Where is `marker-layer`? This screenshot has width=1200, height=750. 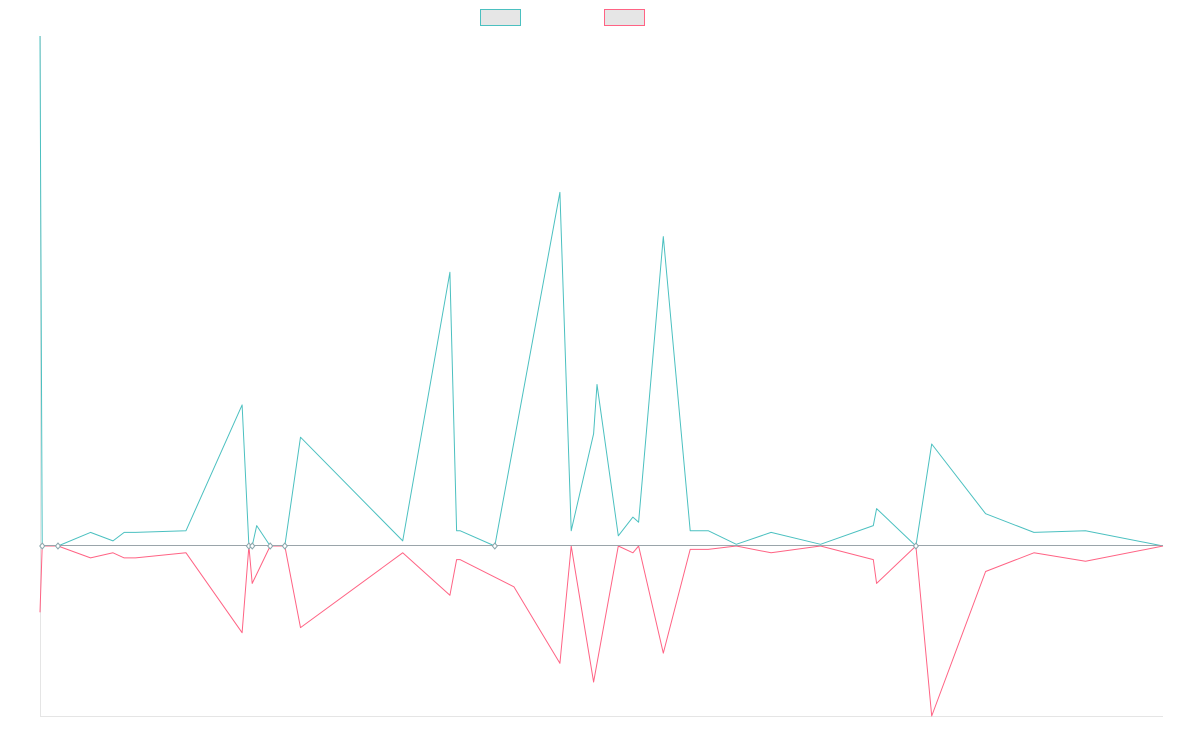
marker-layer is located at coordinates (479, 546).